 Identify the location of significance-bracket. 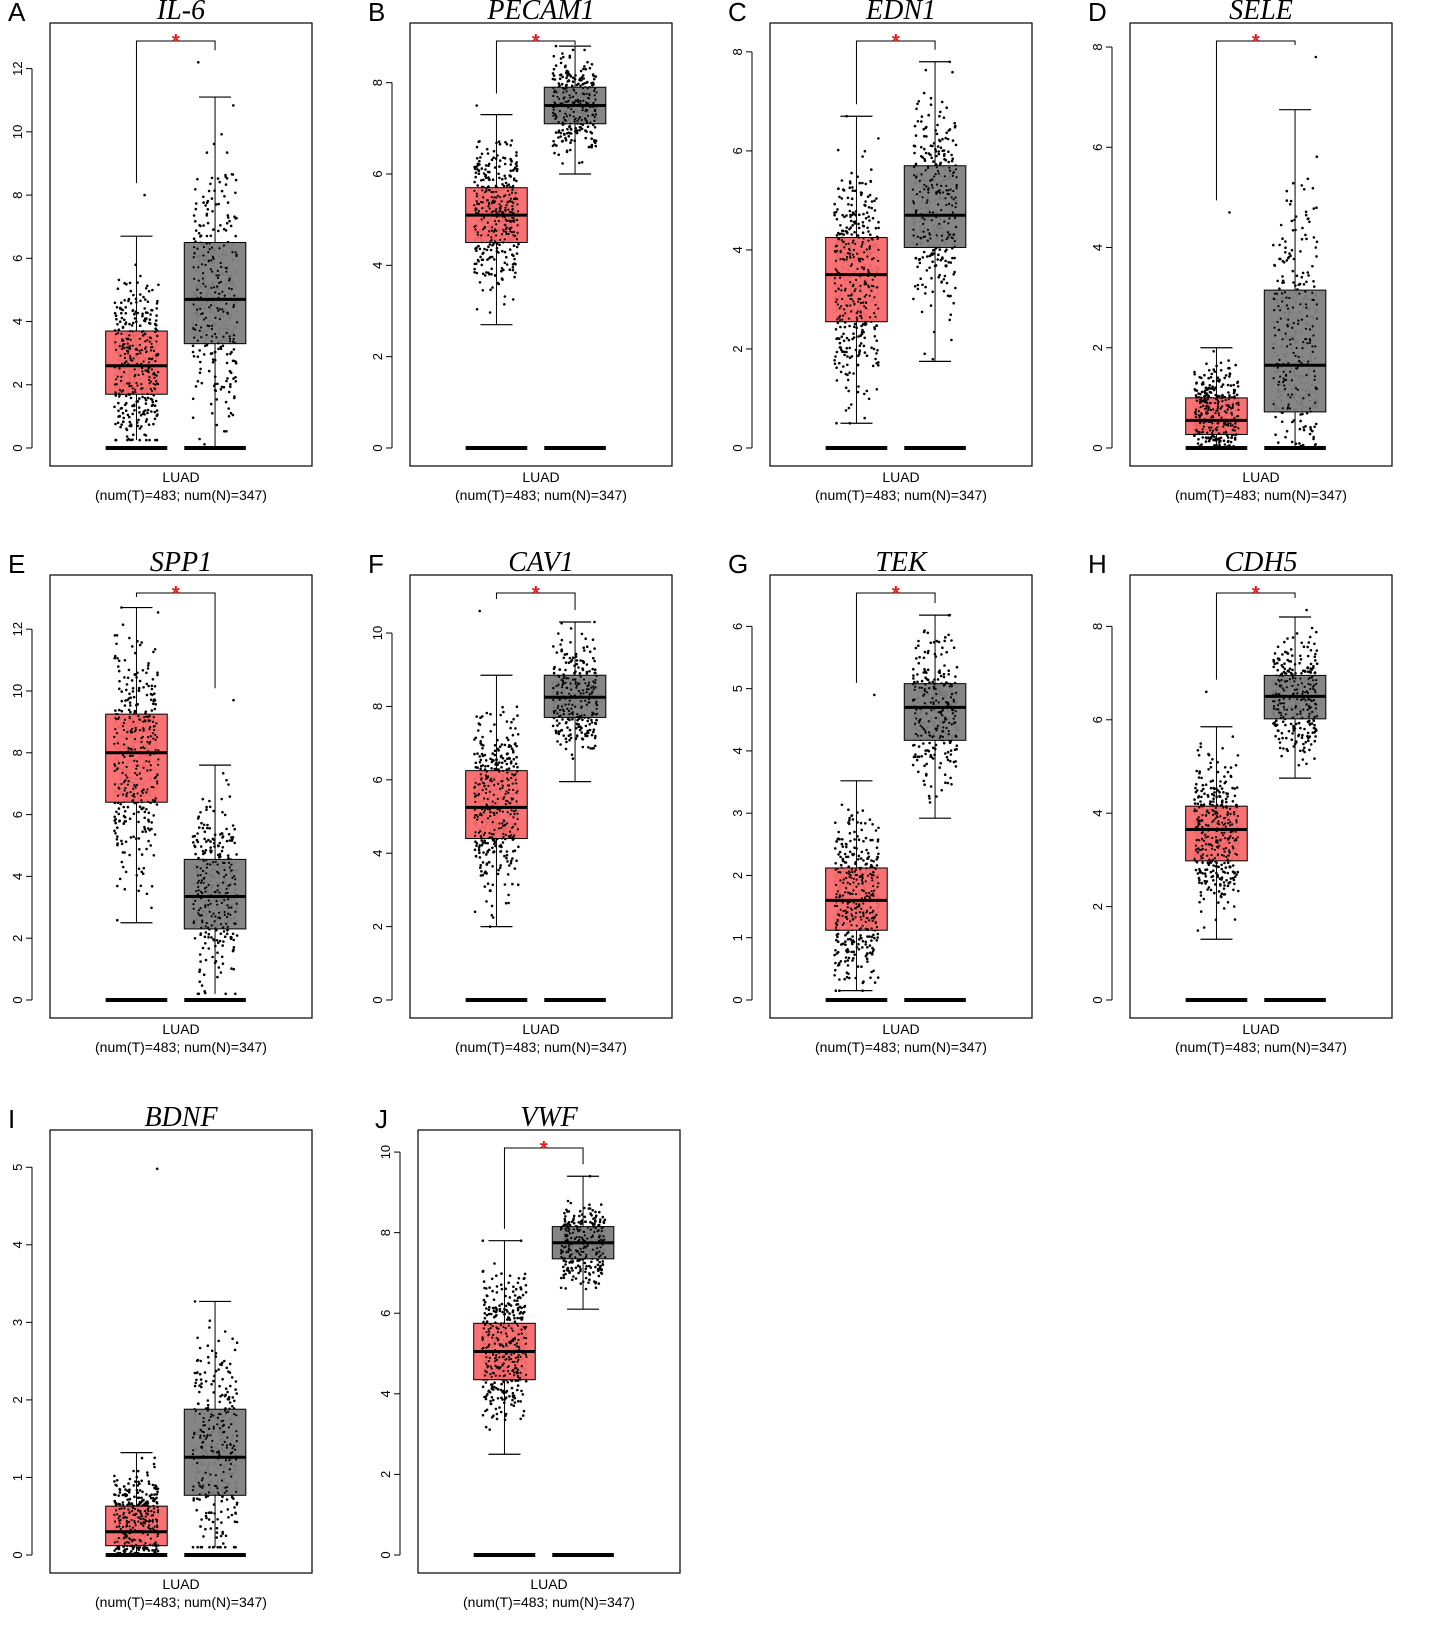
(175, 112).